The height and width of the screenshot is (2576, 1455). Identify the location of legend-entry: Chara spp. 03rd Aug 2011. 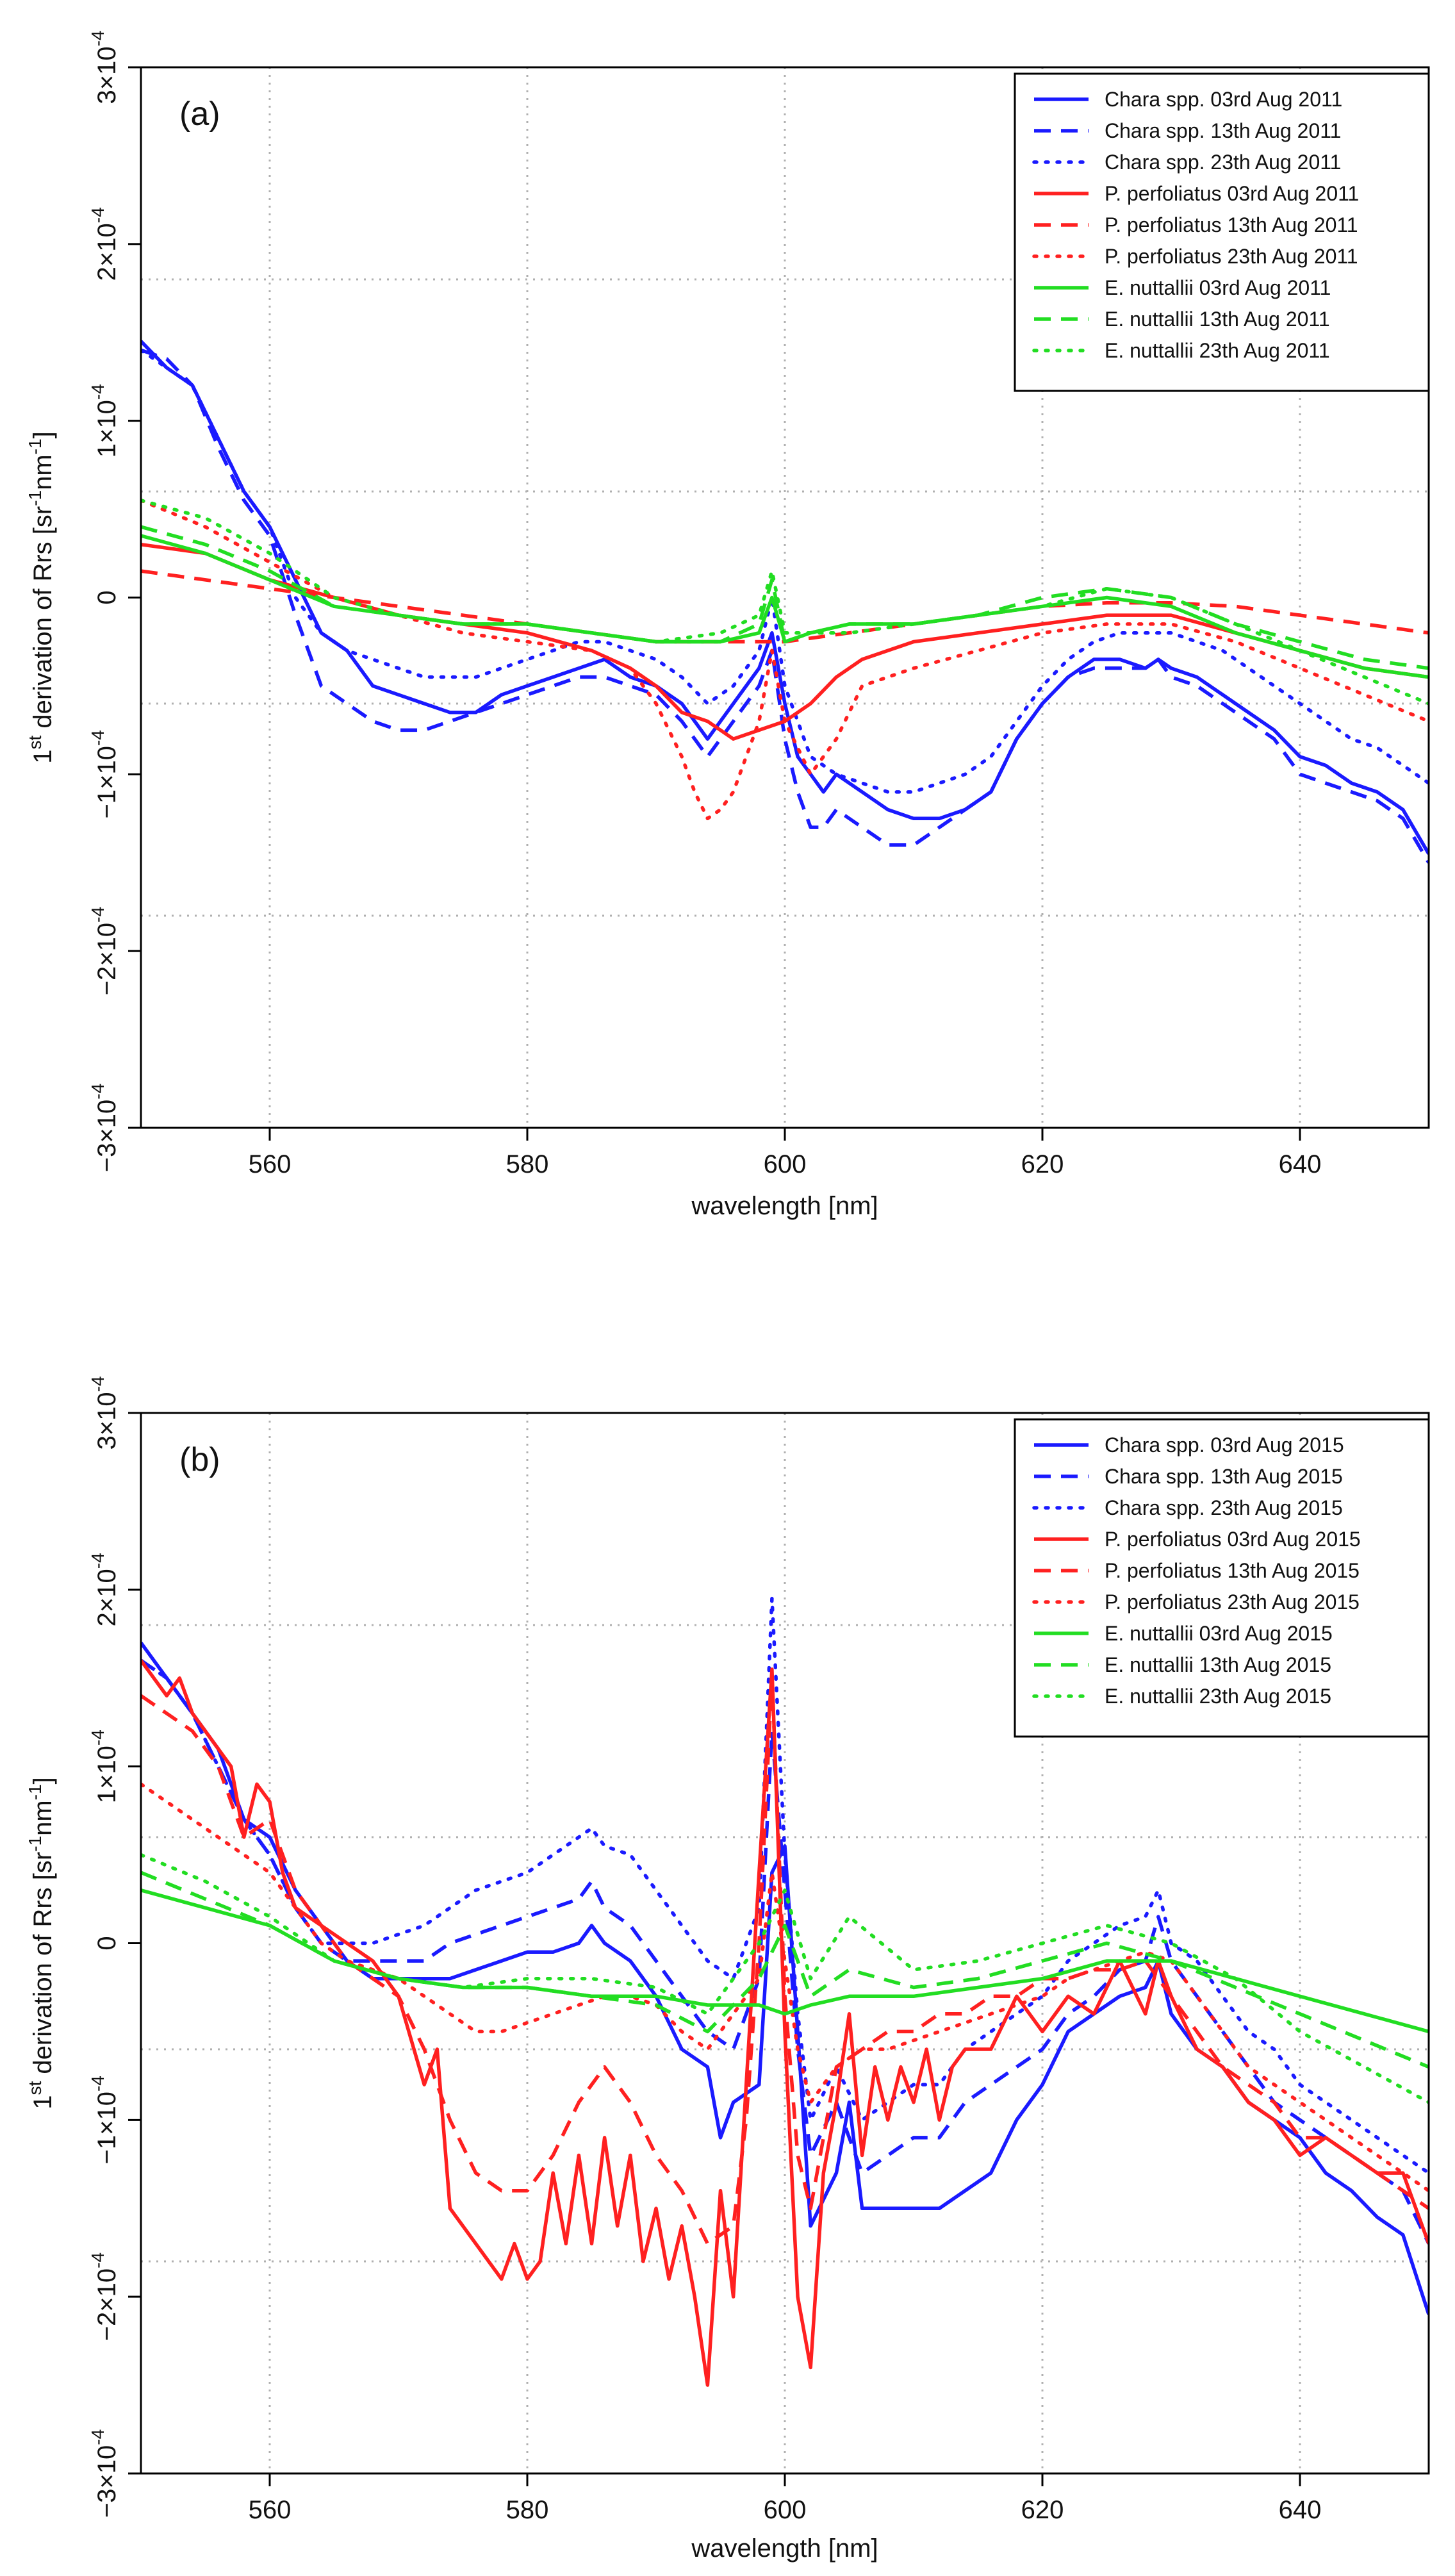
(1223, 99).